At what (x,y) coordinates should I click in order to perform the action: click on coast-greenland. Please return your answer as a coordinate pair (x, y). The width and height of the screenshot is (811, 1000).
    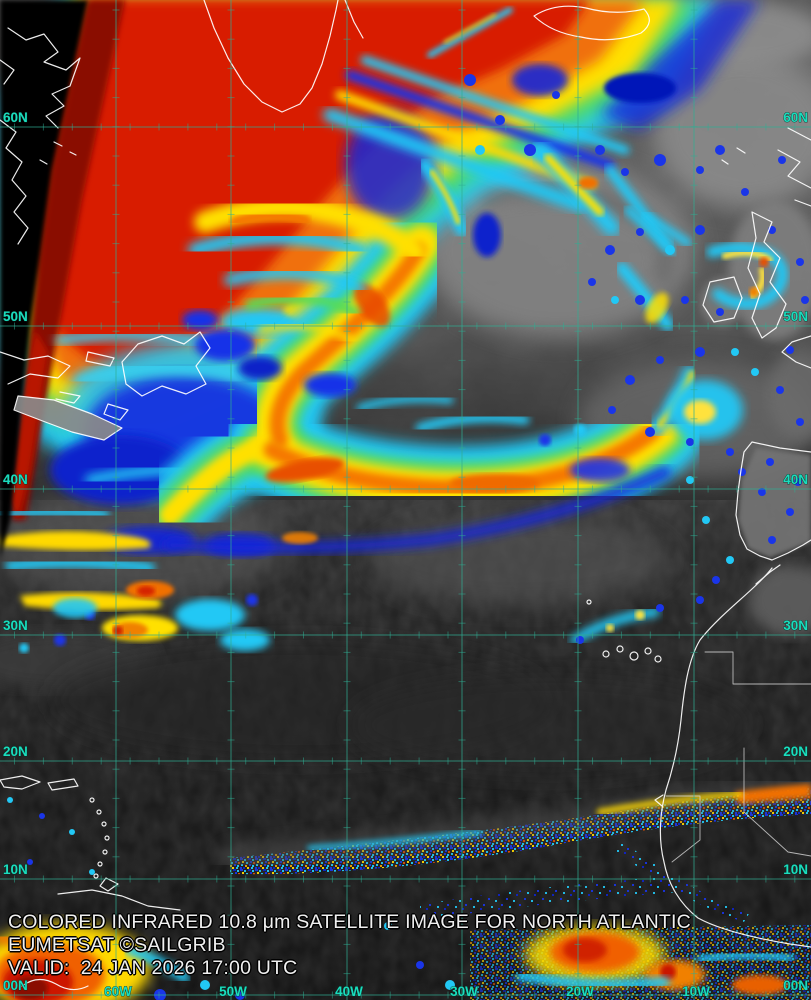
    Looking at the image, I should click on (271, 56).